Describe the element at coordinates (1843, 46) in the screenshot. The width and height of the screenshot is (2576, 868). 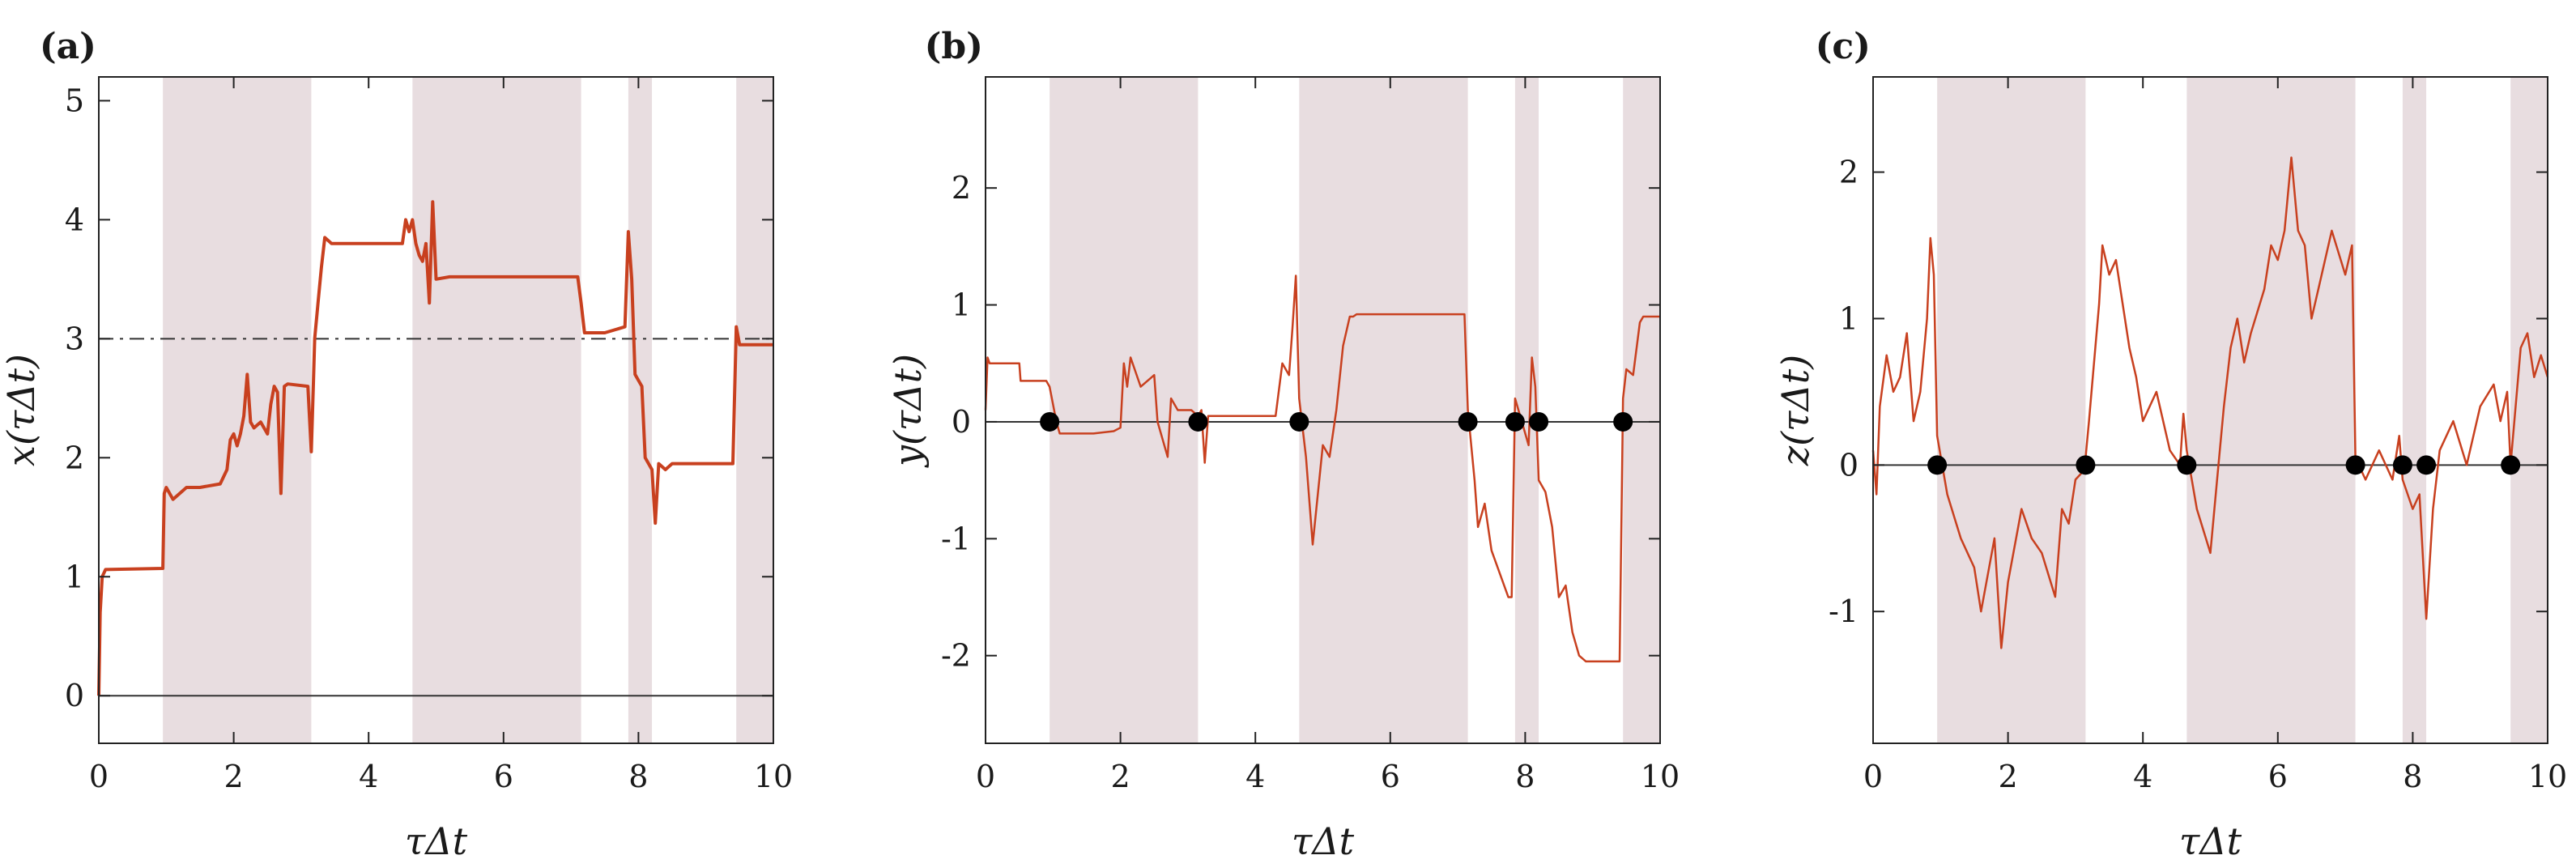
I see `panel-label: (c)` at that location.